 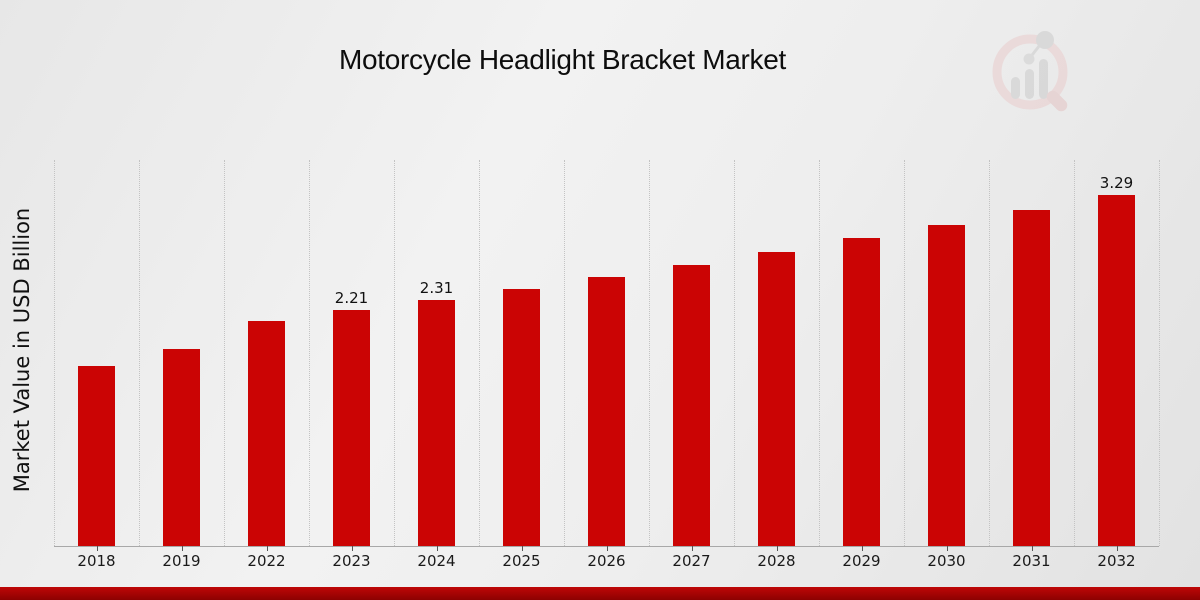 I want to click on bar-slot-2029: 2029, so click(x=861, y=364).